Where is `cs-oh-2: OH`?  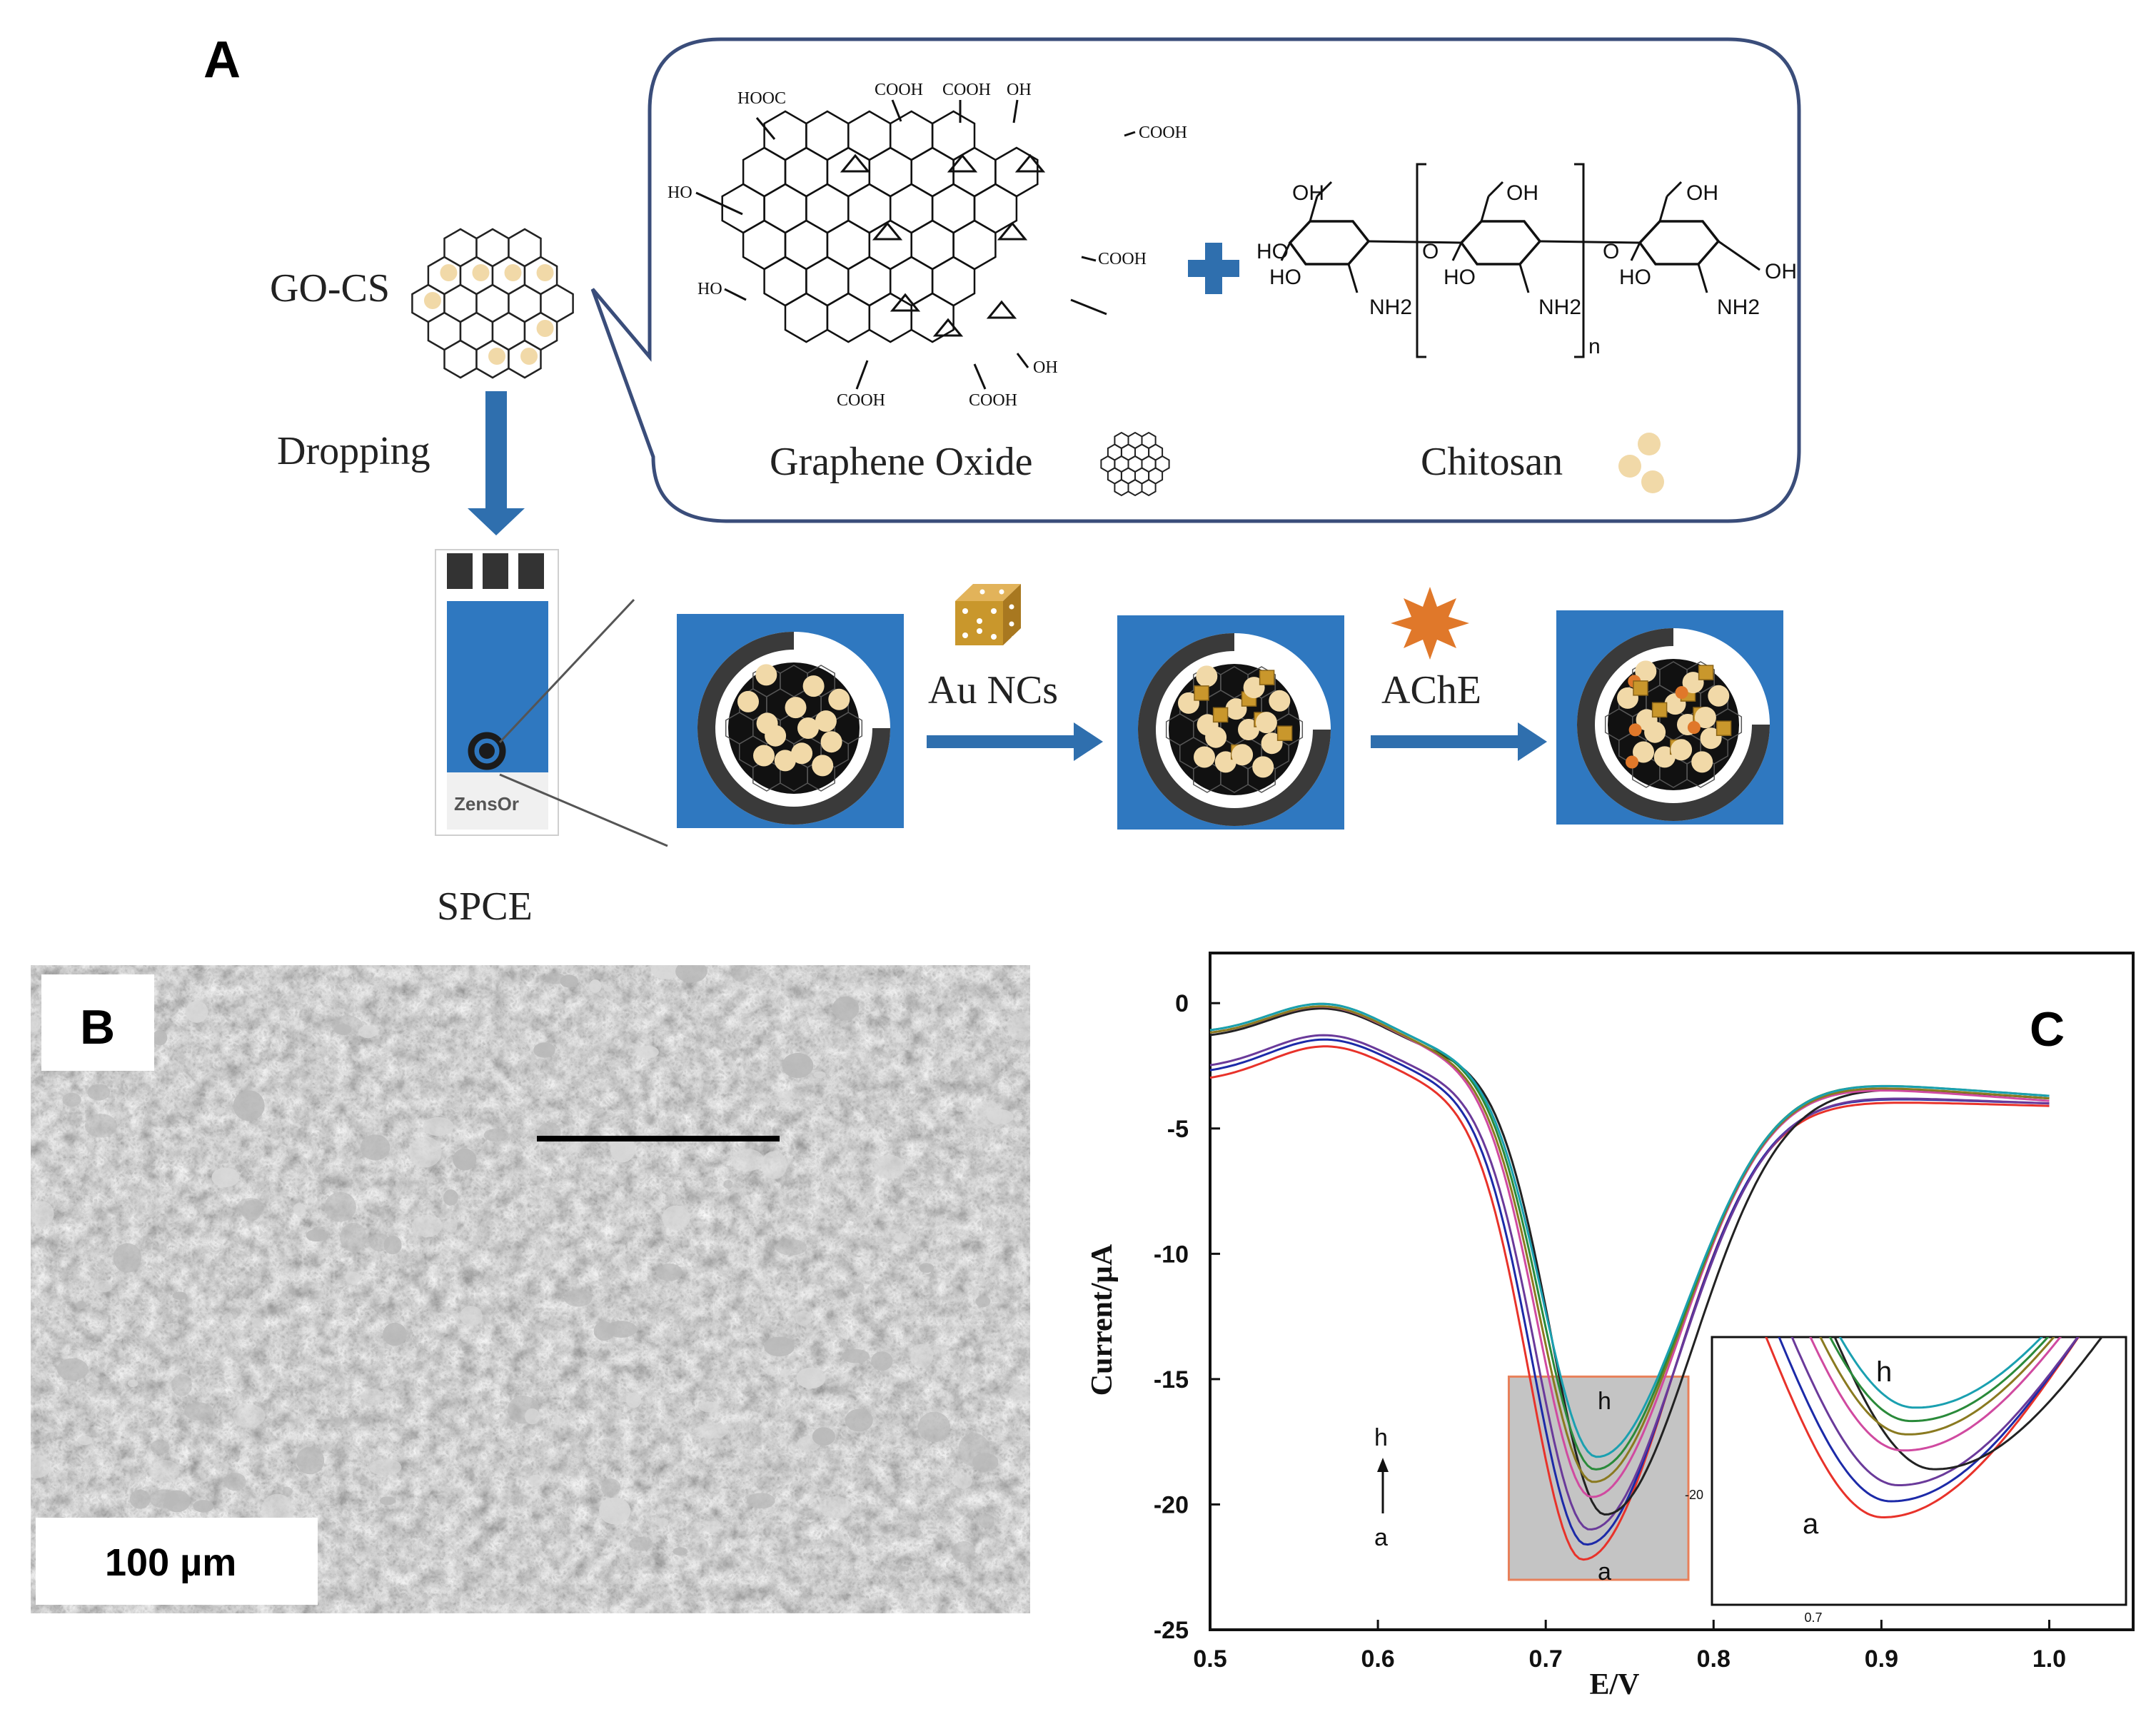
cs-oh-2: OH is located at coordinates (1522, 193).